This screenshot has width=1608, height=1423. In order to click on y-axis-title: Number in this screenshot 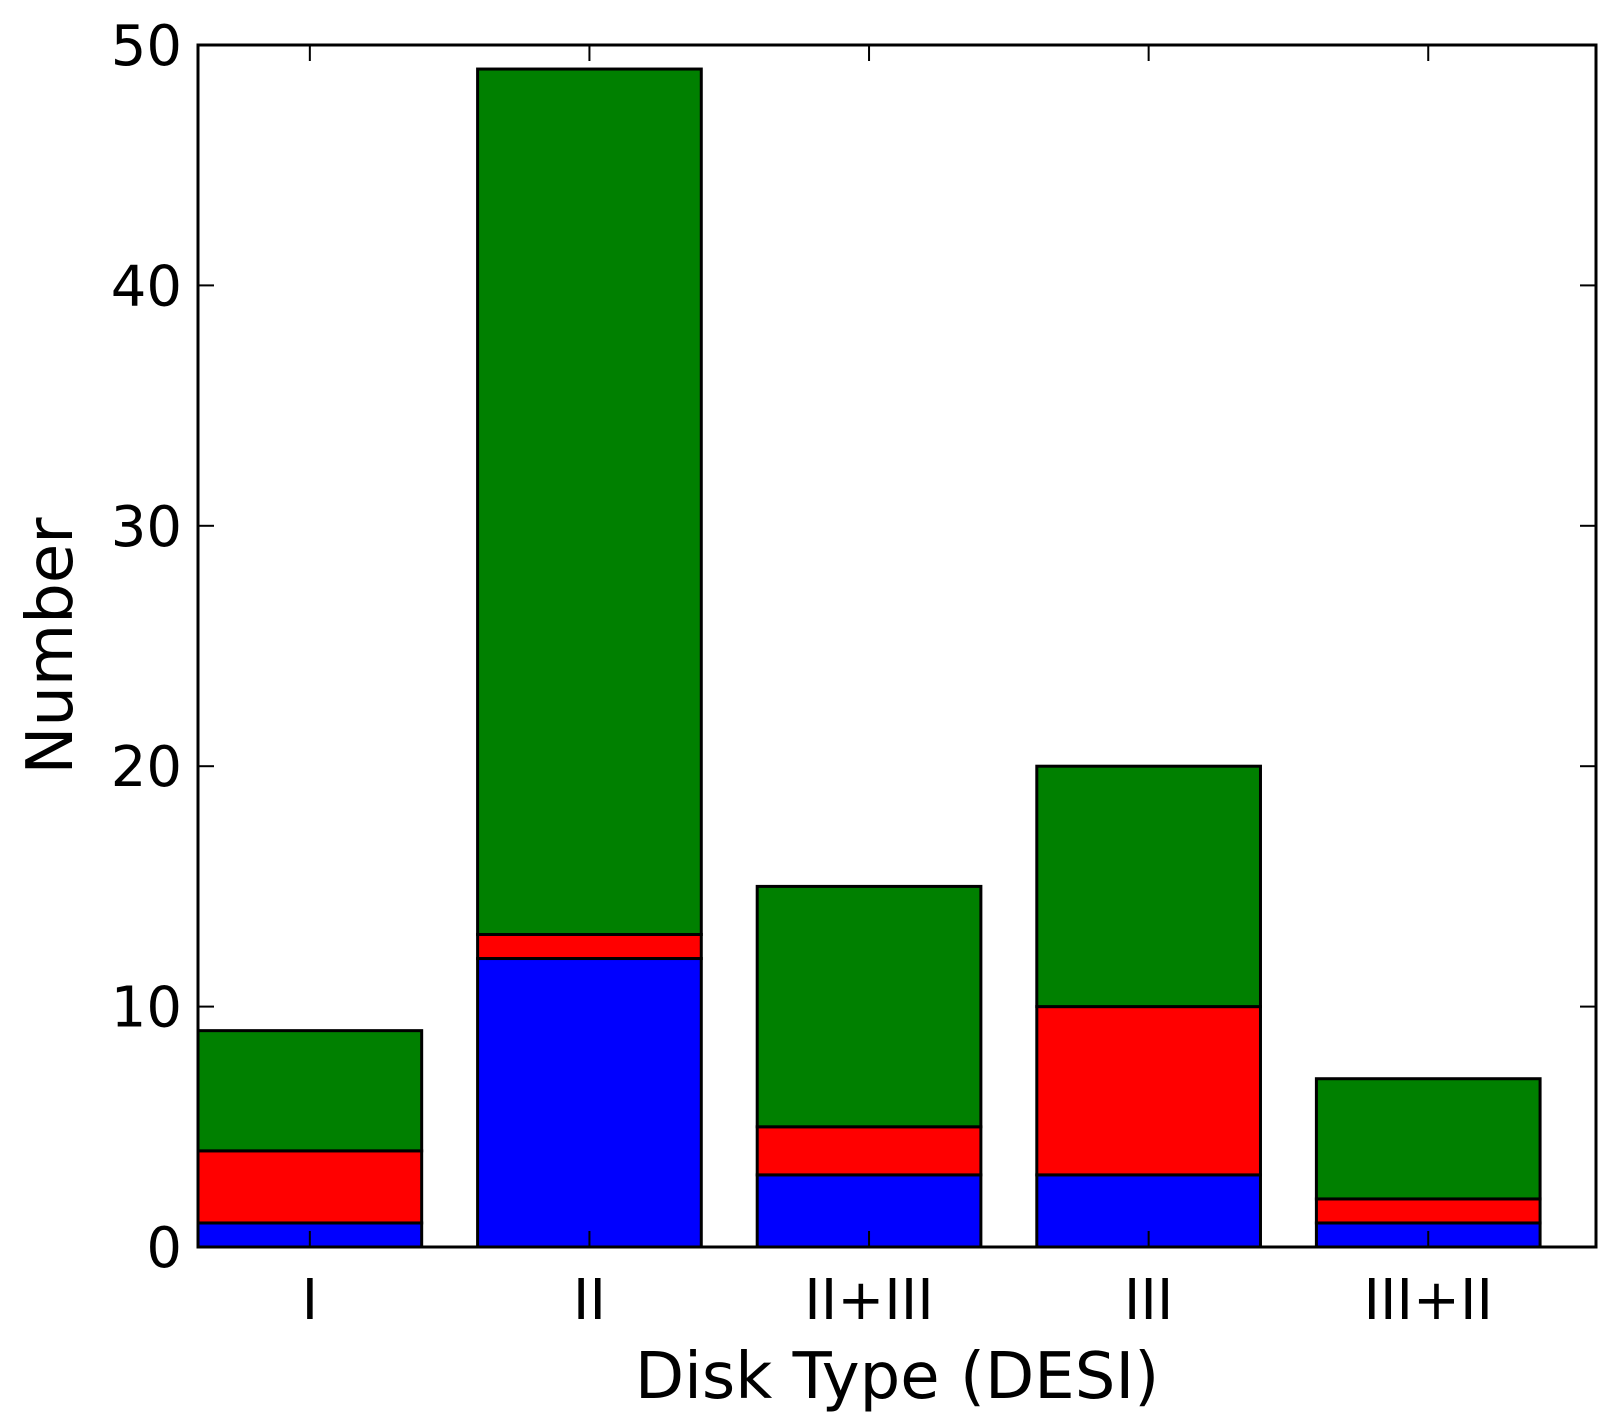, I will do `click(51, 646)`.